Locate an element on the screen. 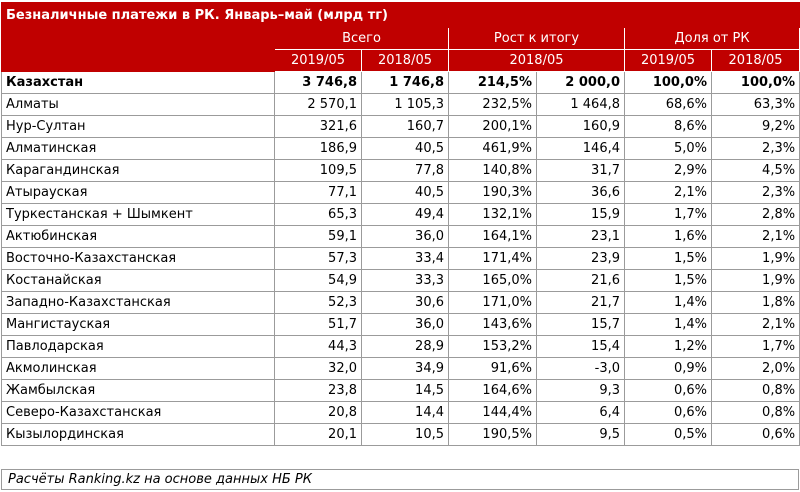 The height and width of the screenshot is (492, 800). cell-total-2019: 44,3 is located at coordinates (318, 346).